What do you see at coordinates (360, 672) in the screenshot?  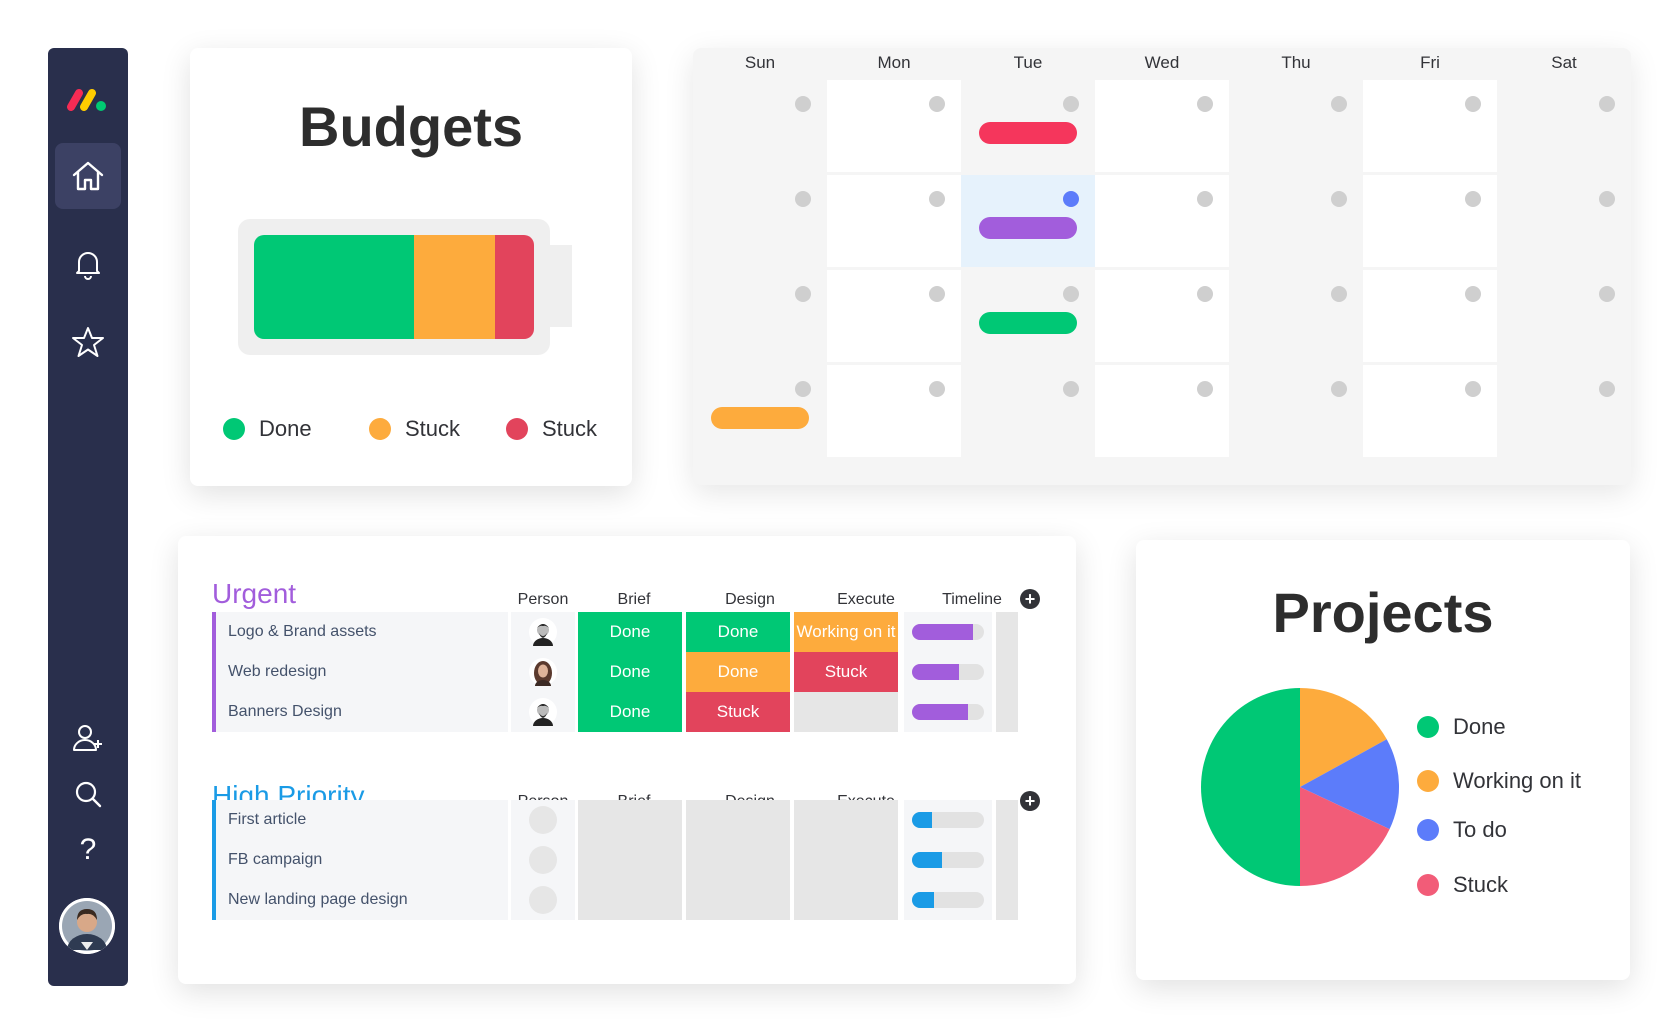 I see `item-name: Web redesign` at bounding box center [360, 672].